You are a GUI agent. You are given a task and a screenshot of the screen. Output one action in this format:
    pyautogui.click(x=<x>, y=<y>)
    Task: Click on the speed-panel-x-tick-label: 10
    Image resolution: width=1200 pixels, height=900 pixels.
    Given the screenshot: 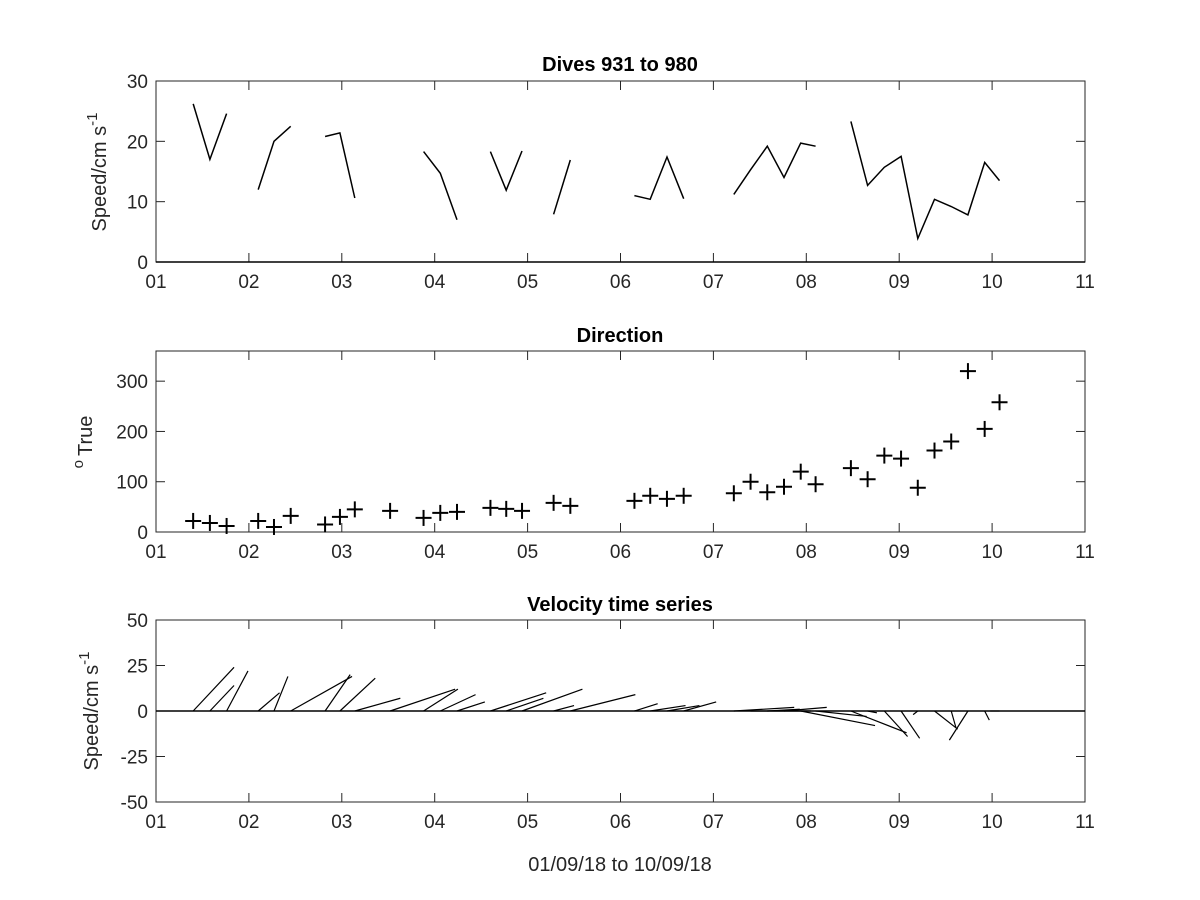 What is the action you would take?
    pyautogui.click(x=992, y=282)
    